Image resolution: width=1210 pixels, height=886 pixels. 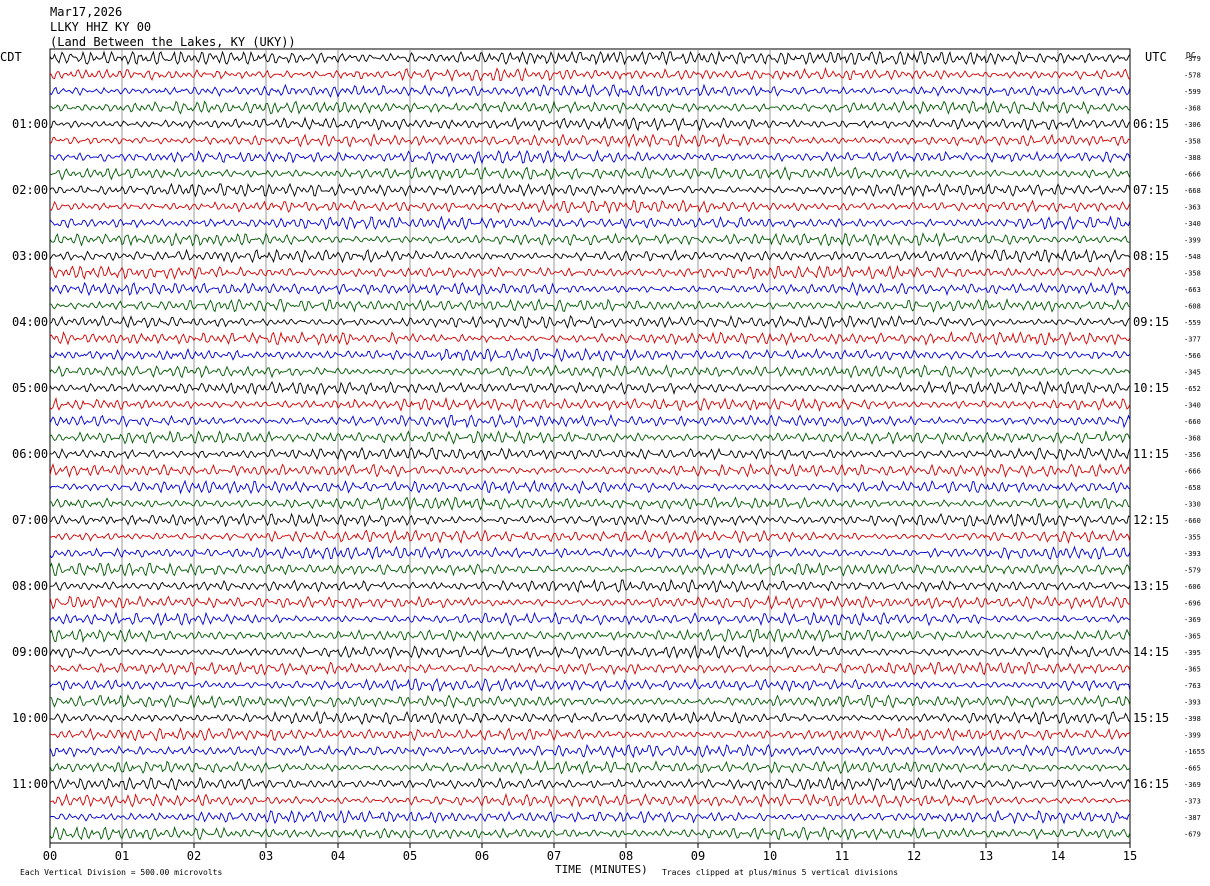 What do you see at coordinates (1192, 76) in the screenshot?
I see `dc-offset-label: -578` at bounding box center [1192, 76].